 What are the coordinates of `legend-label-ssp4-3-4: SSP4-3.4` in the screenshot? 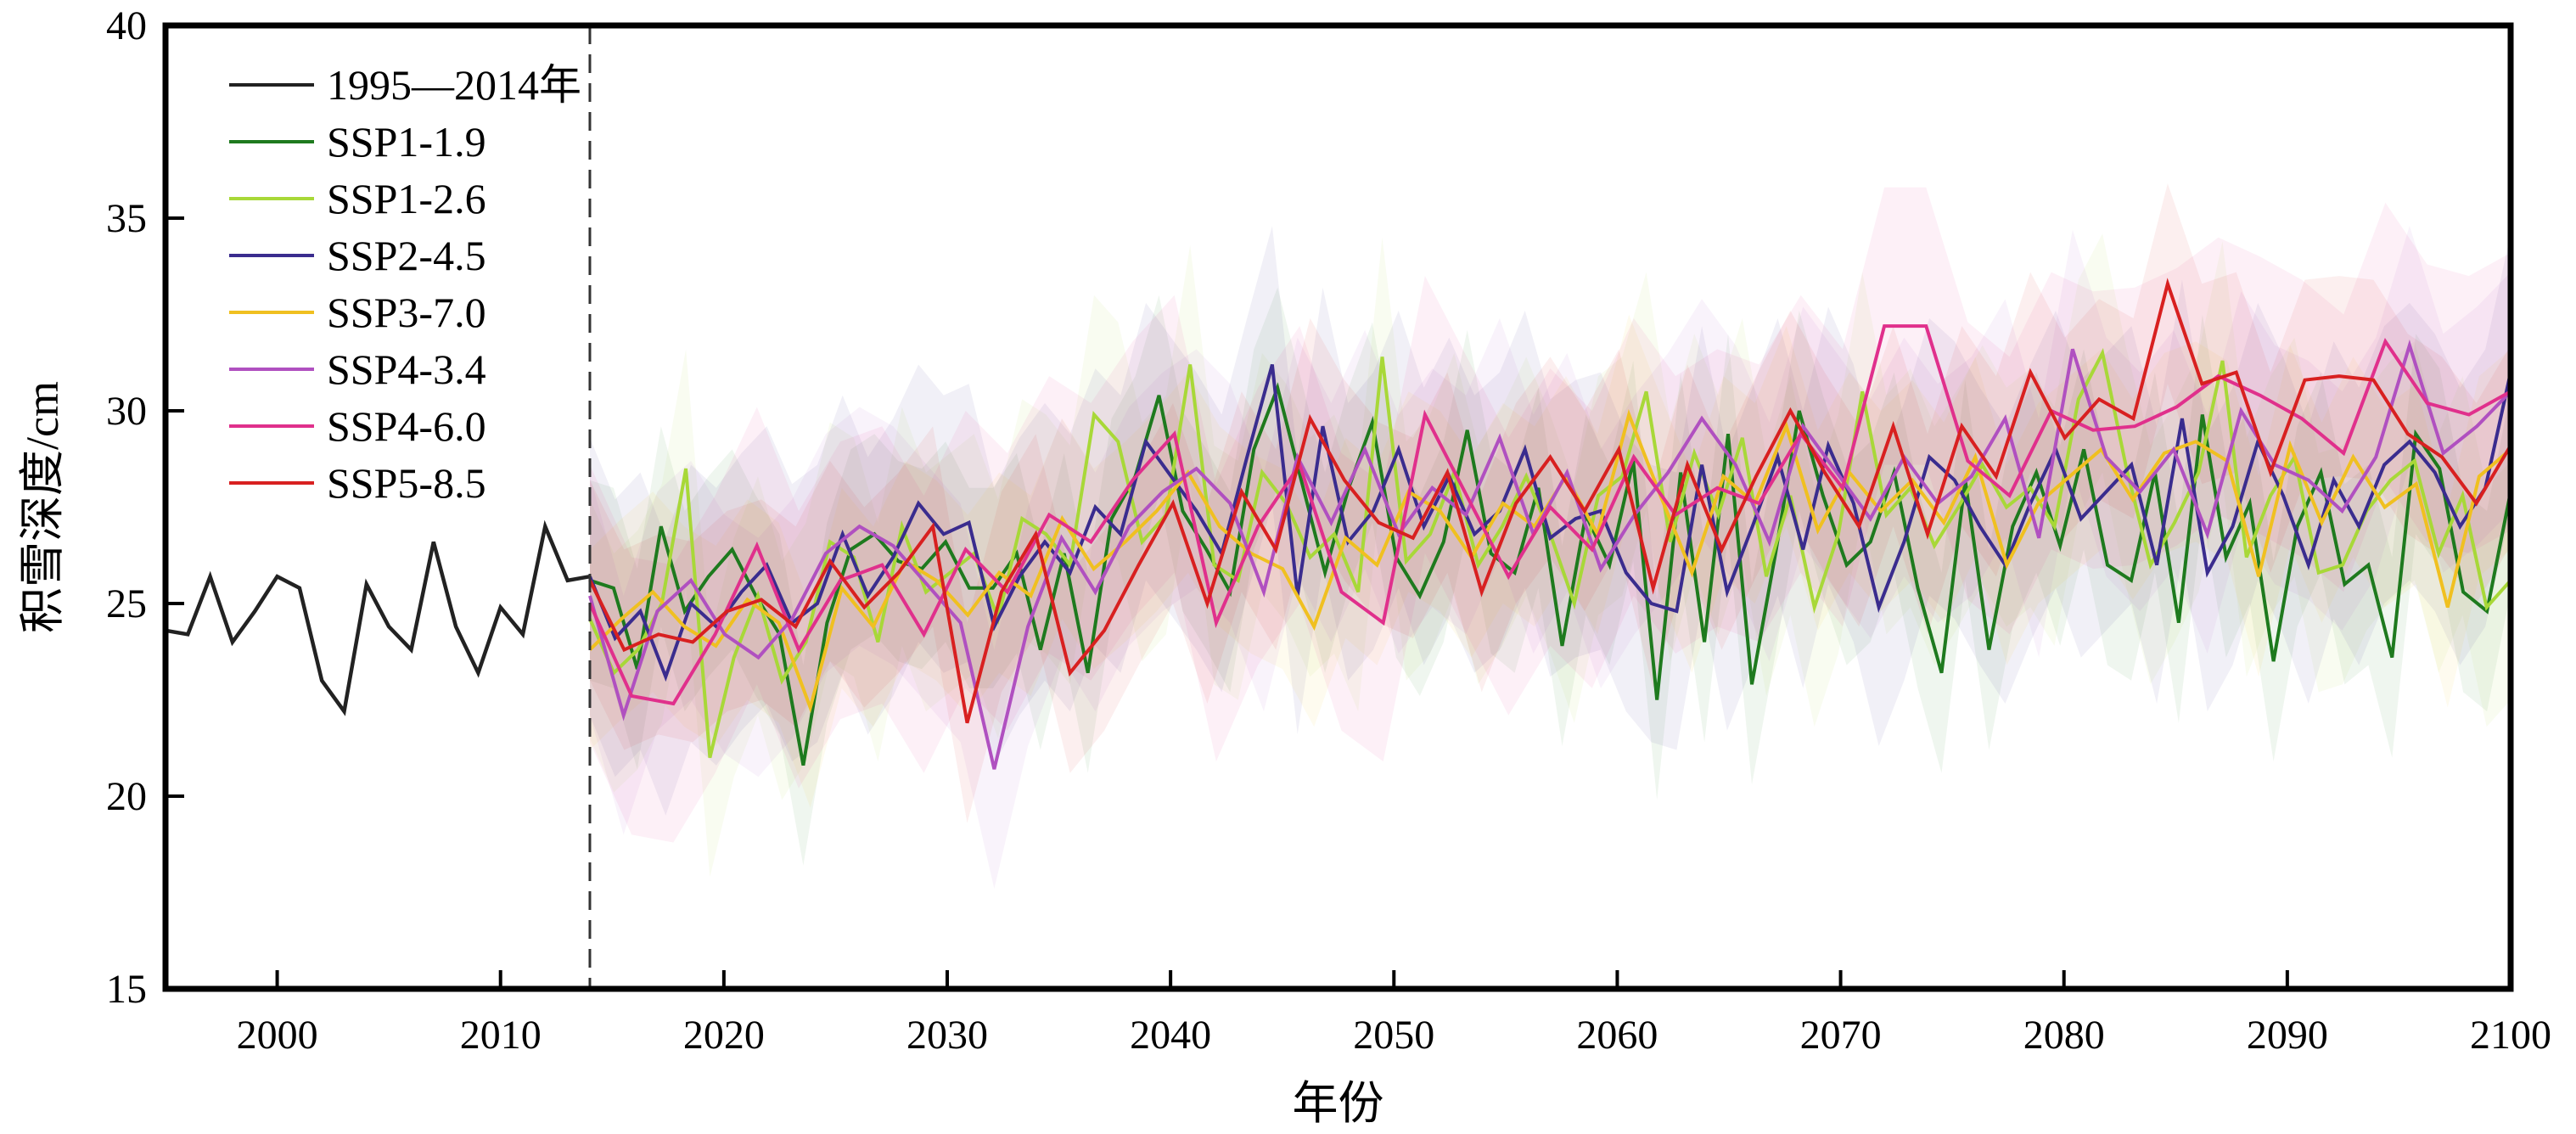 It's located at (406, 369).